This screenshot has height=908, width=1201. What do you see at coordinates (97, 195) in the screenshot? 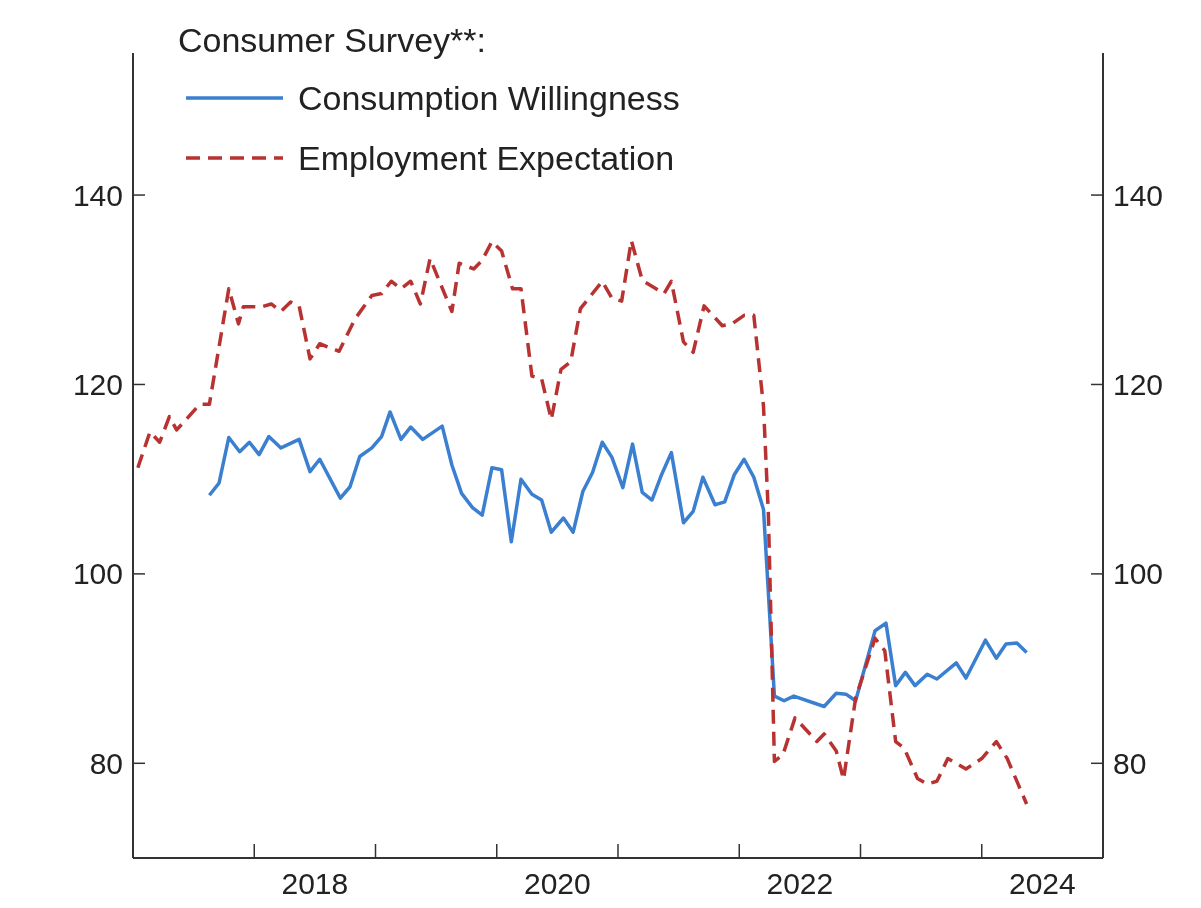
I see `y-tick-label: 140` at bounding box center [97, 195].